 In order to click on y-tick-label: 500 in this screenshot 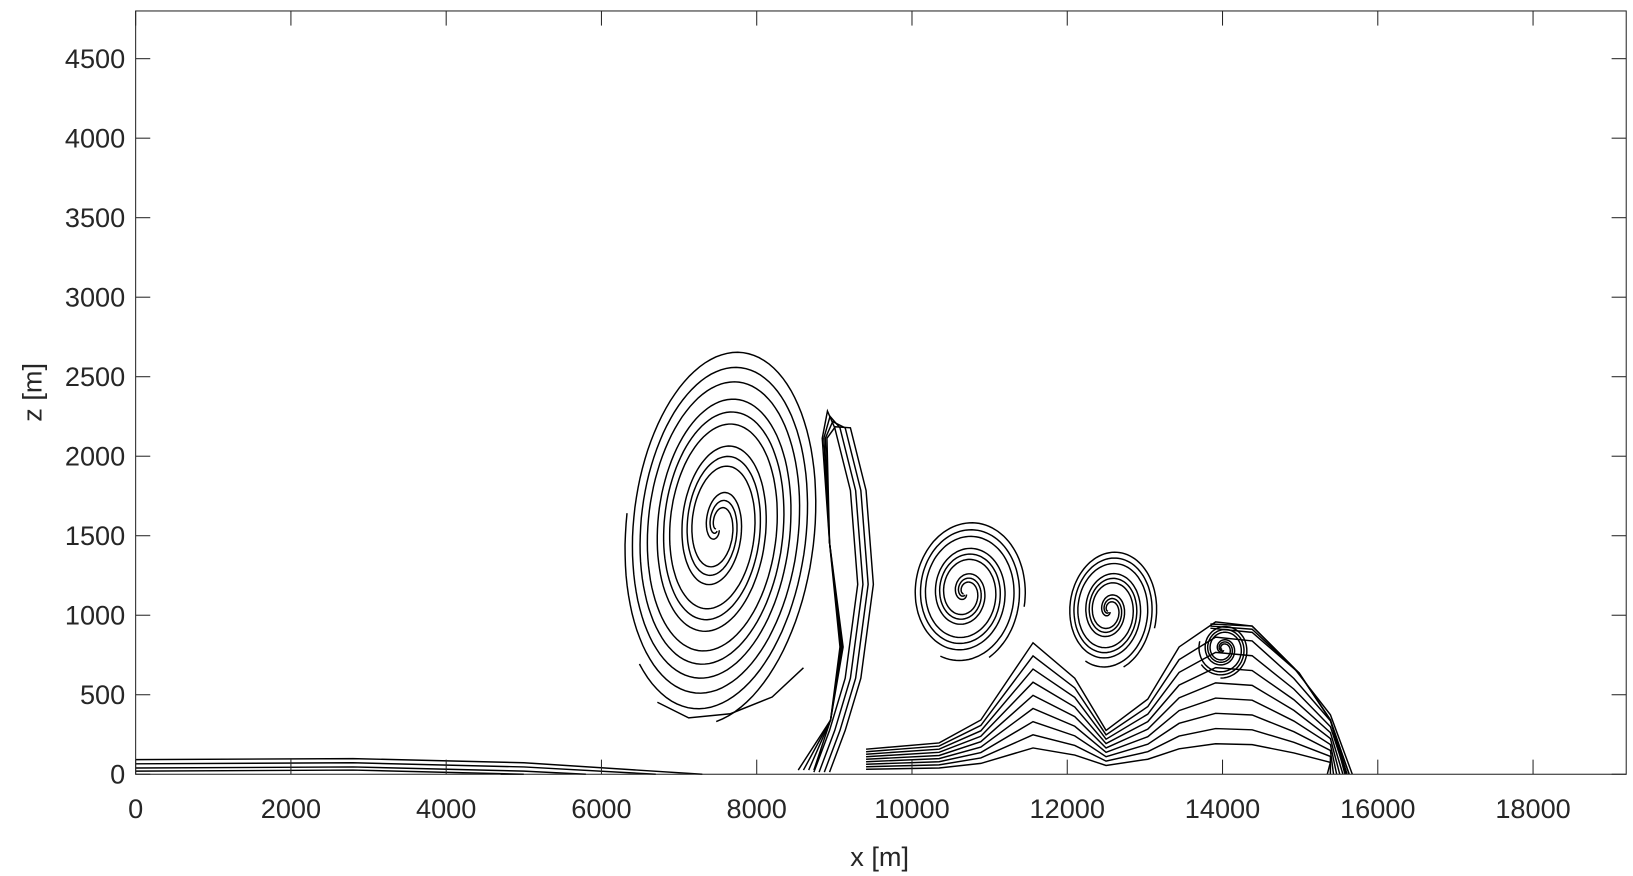, I will do `click(102, 694)`.